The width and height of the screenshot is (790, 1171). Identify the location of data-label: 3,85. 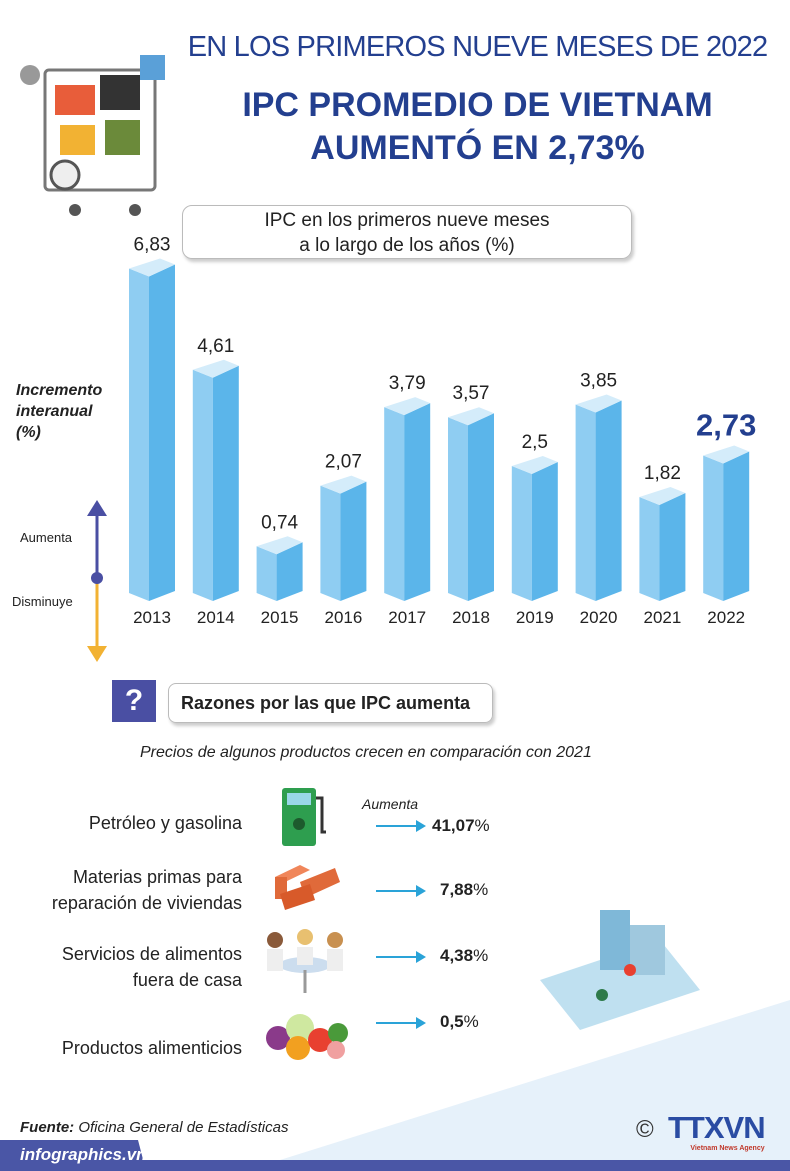
(598, 380).